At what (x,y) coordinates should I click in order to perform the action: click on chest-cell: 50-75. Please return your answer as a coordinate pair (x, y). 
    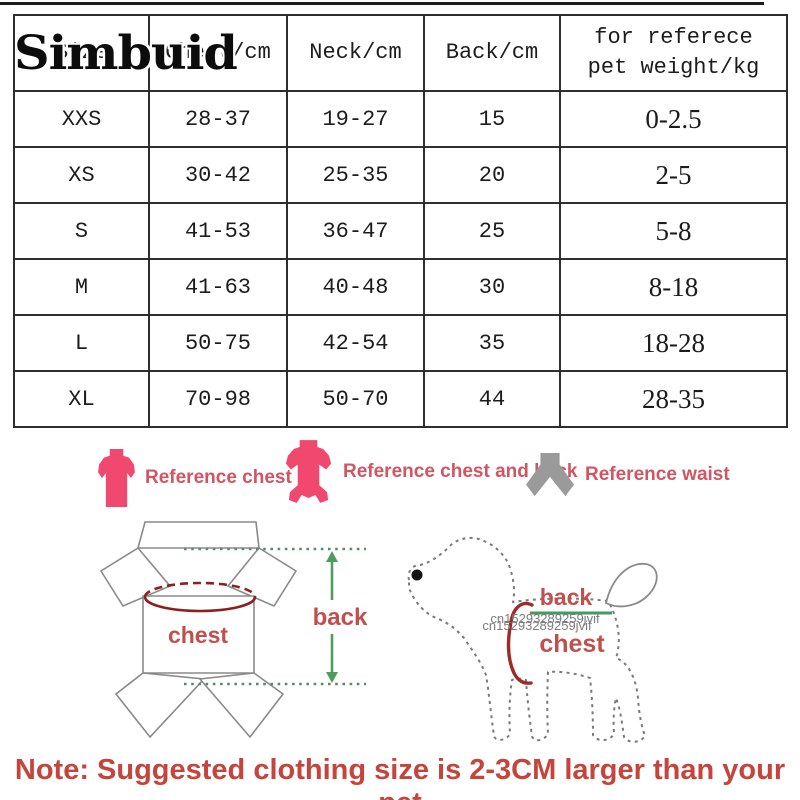
    Looking at the image, I should click on (218, 343).